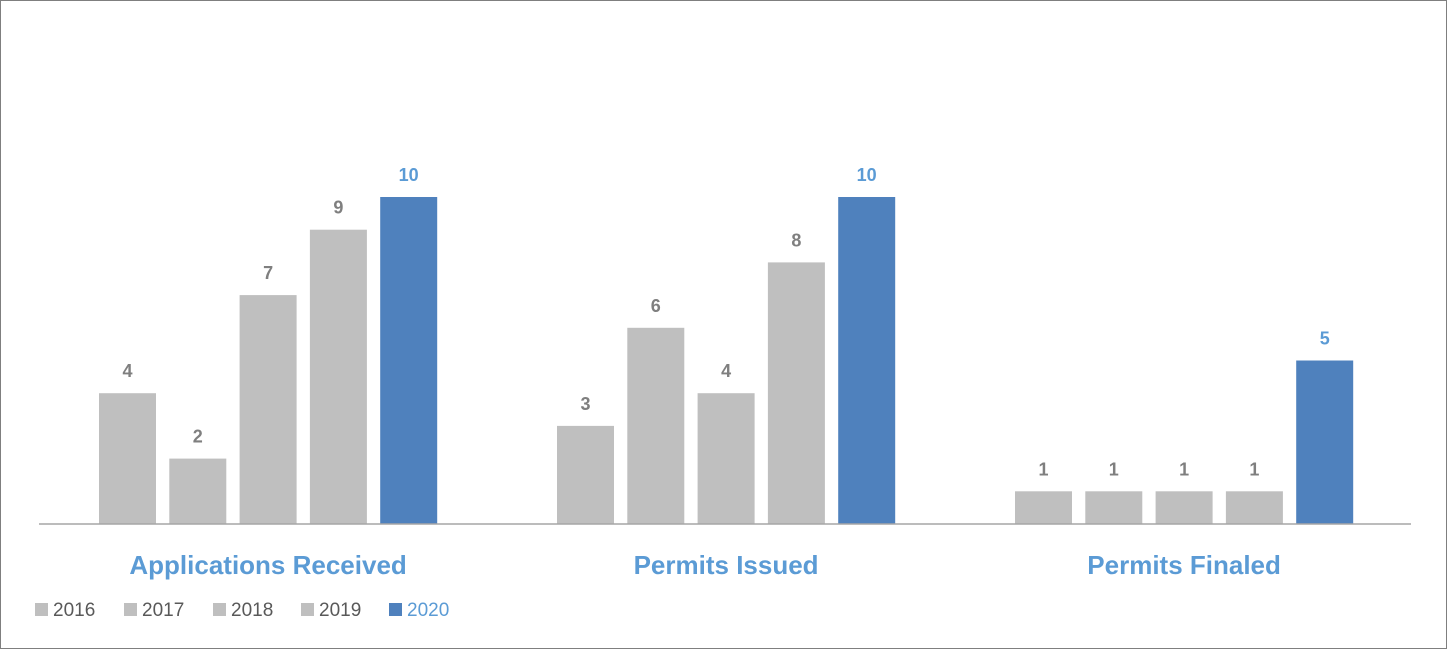  Describe the element at coordinates (395, 609) in the screenshot. I see `legend-swatch-2020` at that location.